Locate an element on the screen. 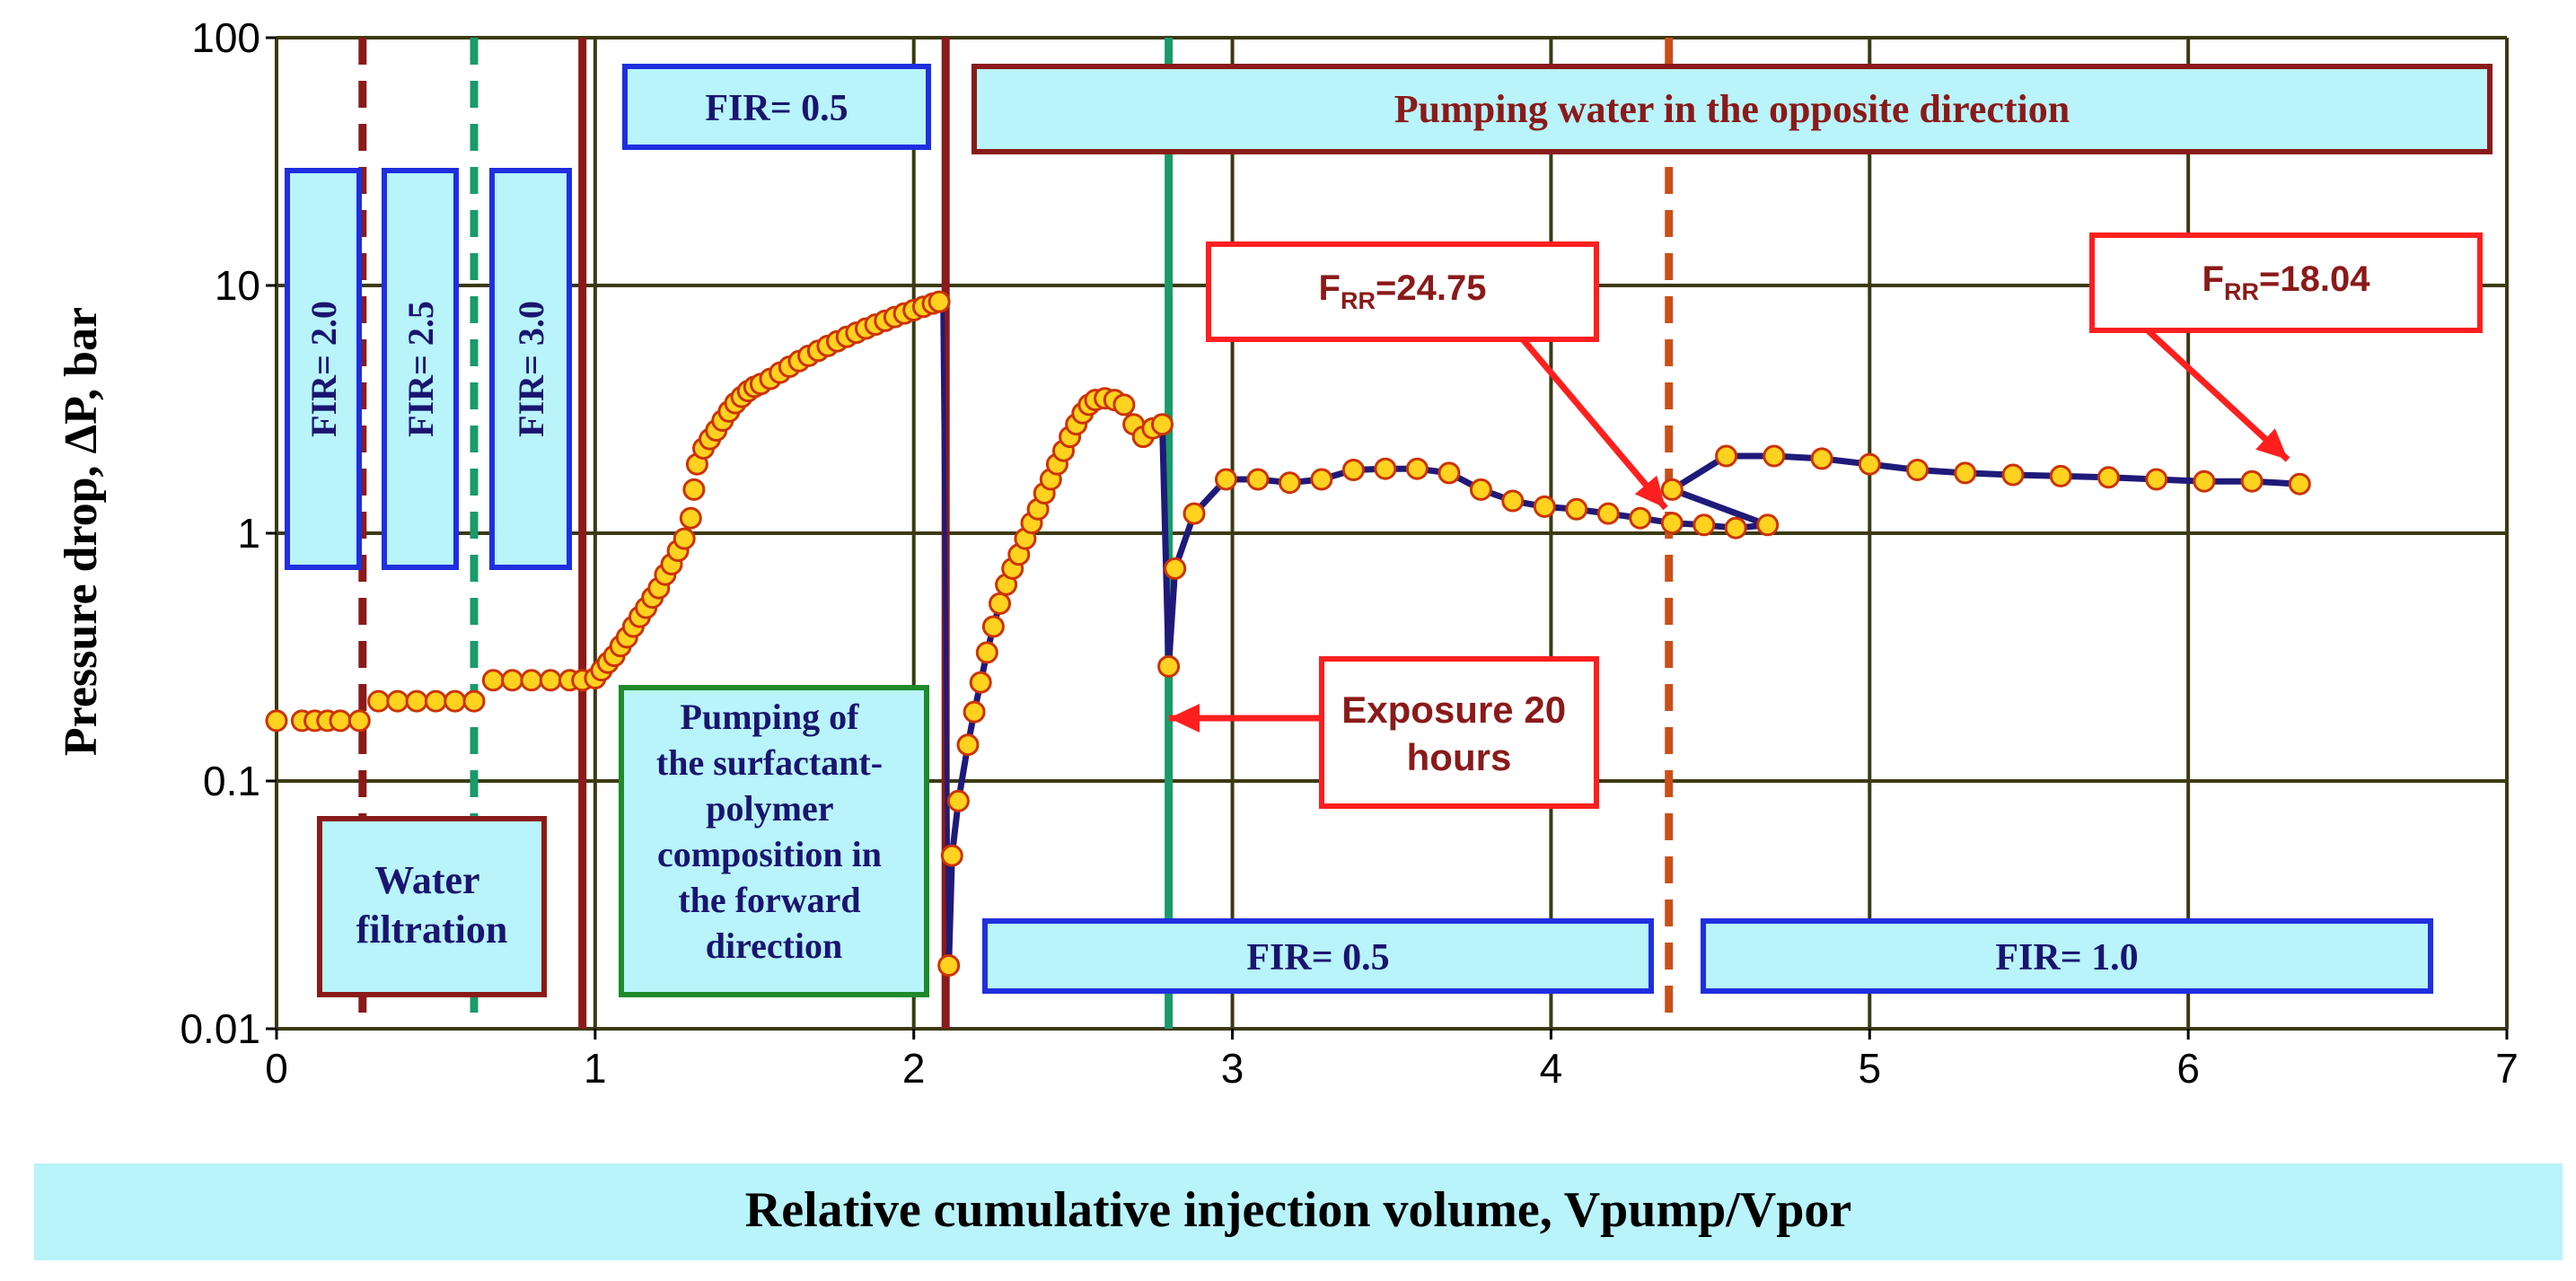  svg-text: FRR=18.04 is located at coordinates (2286, 282).